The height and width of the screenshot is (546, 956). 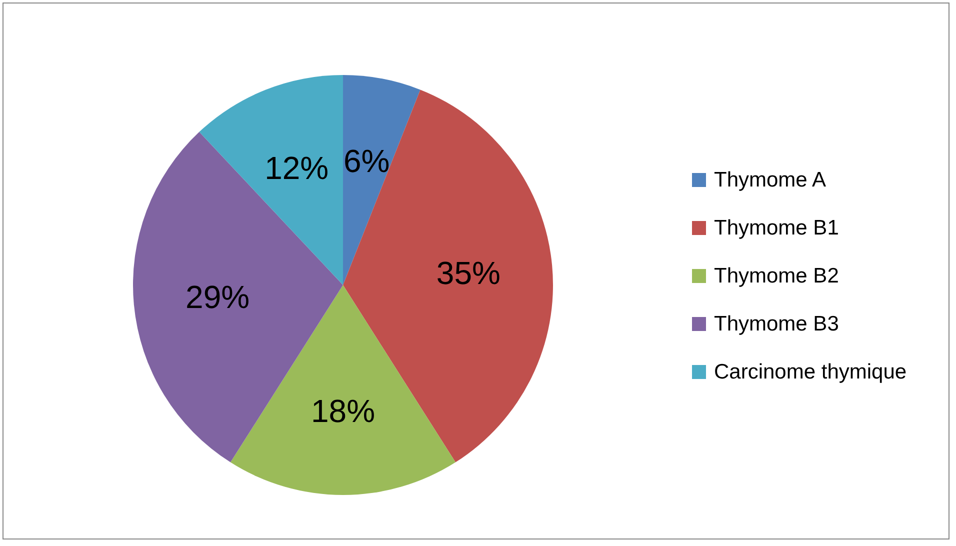 I want to click on data-label: 29%, so click(x=218, y=296).